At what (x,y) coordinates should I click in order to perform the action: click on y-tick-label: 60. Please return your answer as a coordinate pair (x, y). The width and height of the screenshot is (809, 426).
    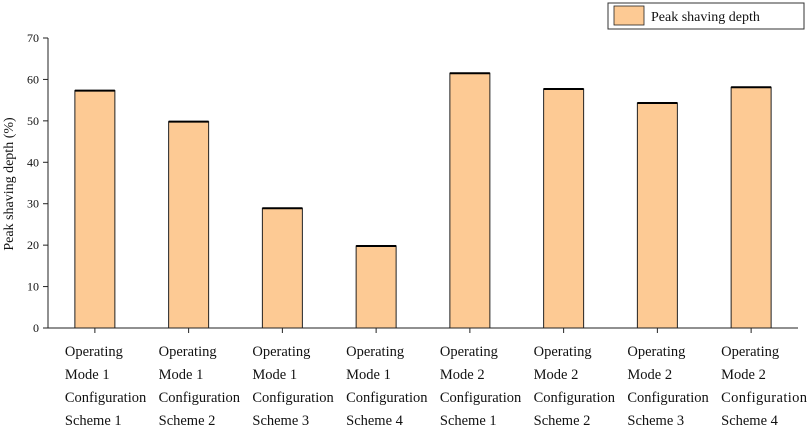
    Looking at the image, I should click on (33, 79).